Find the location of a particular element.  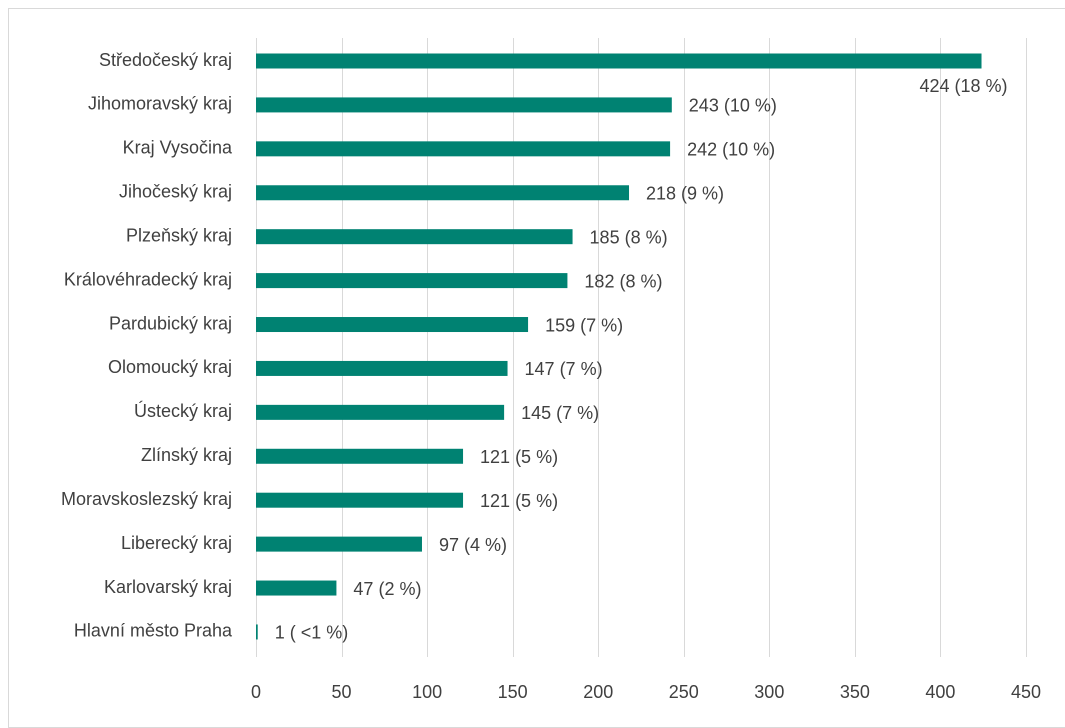

x-tick-label: 100 is located at coordinates (427, 692).